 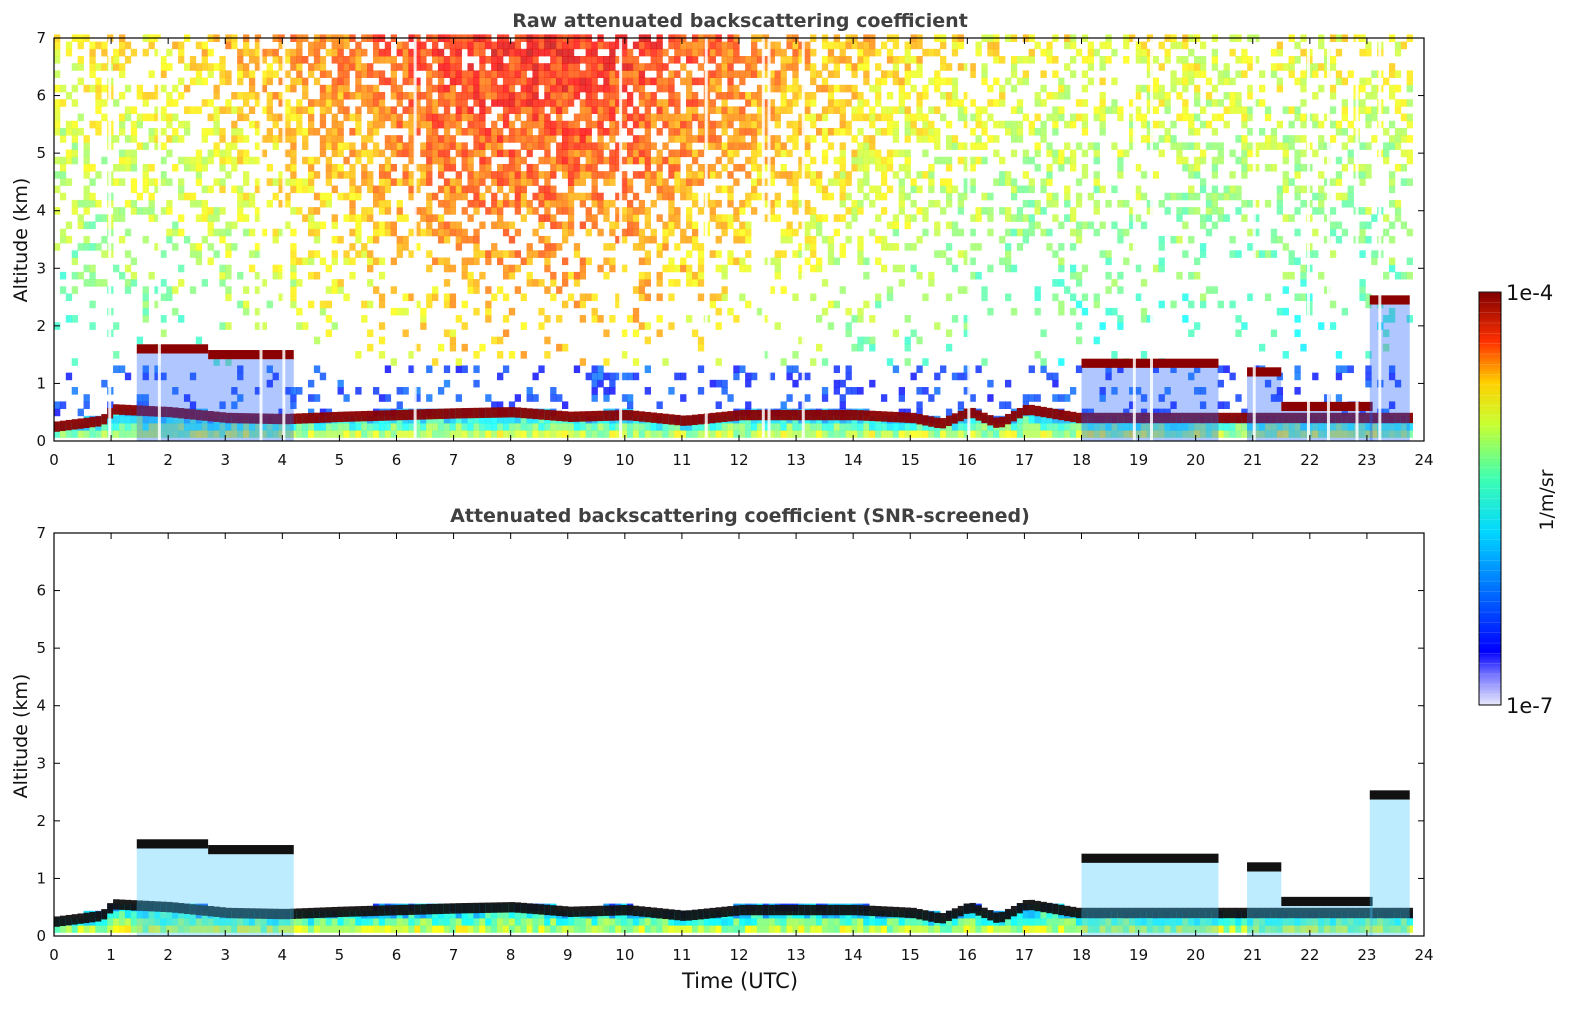 I want to click on raw-panel-y-label: Altitude (km), so click(x=21, y=240).